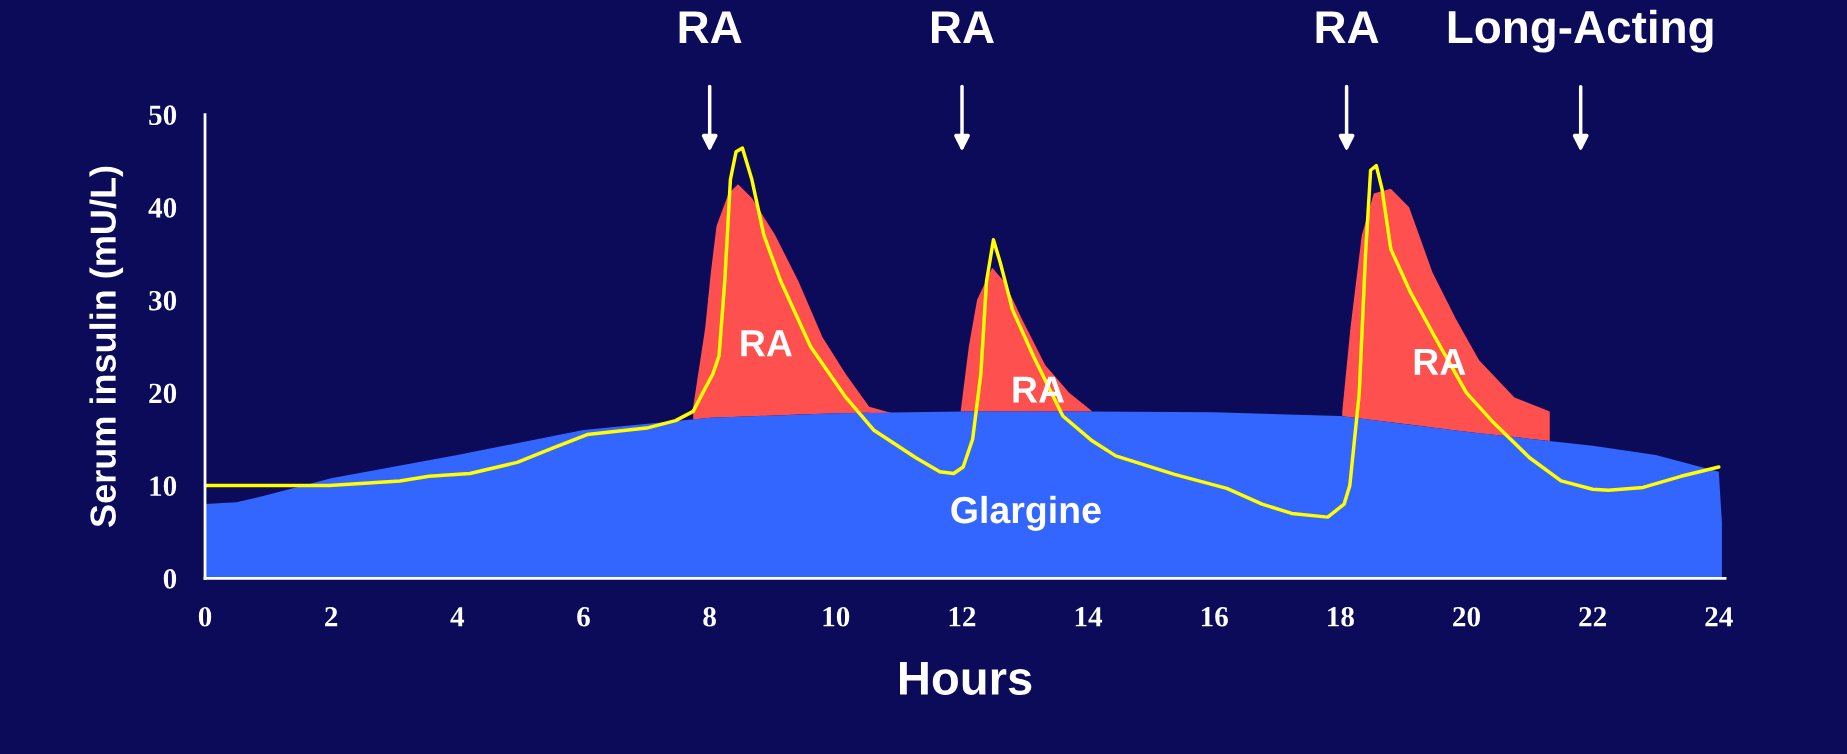 The height and width of the screenshot is (754, 1847). Describe the element at coordinates (163, 300) in the screenshot. I see `y-tick-label: 30` at that location.